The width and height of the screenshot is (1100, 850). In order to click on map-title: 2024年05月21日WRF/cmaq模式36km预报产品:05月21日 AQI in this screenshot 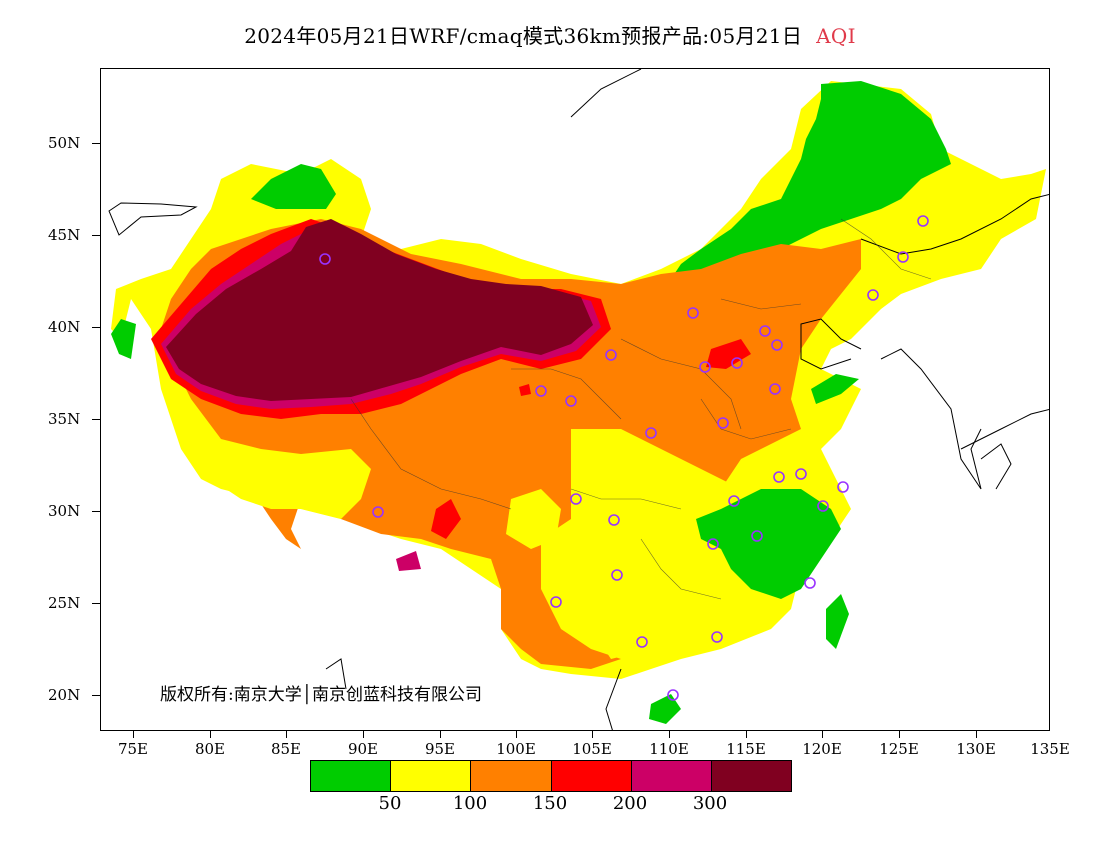, I will do `click(550, 34)`.